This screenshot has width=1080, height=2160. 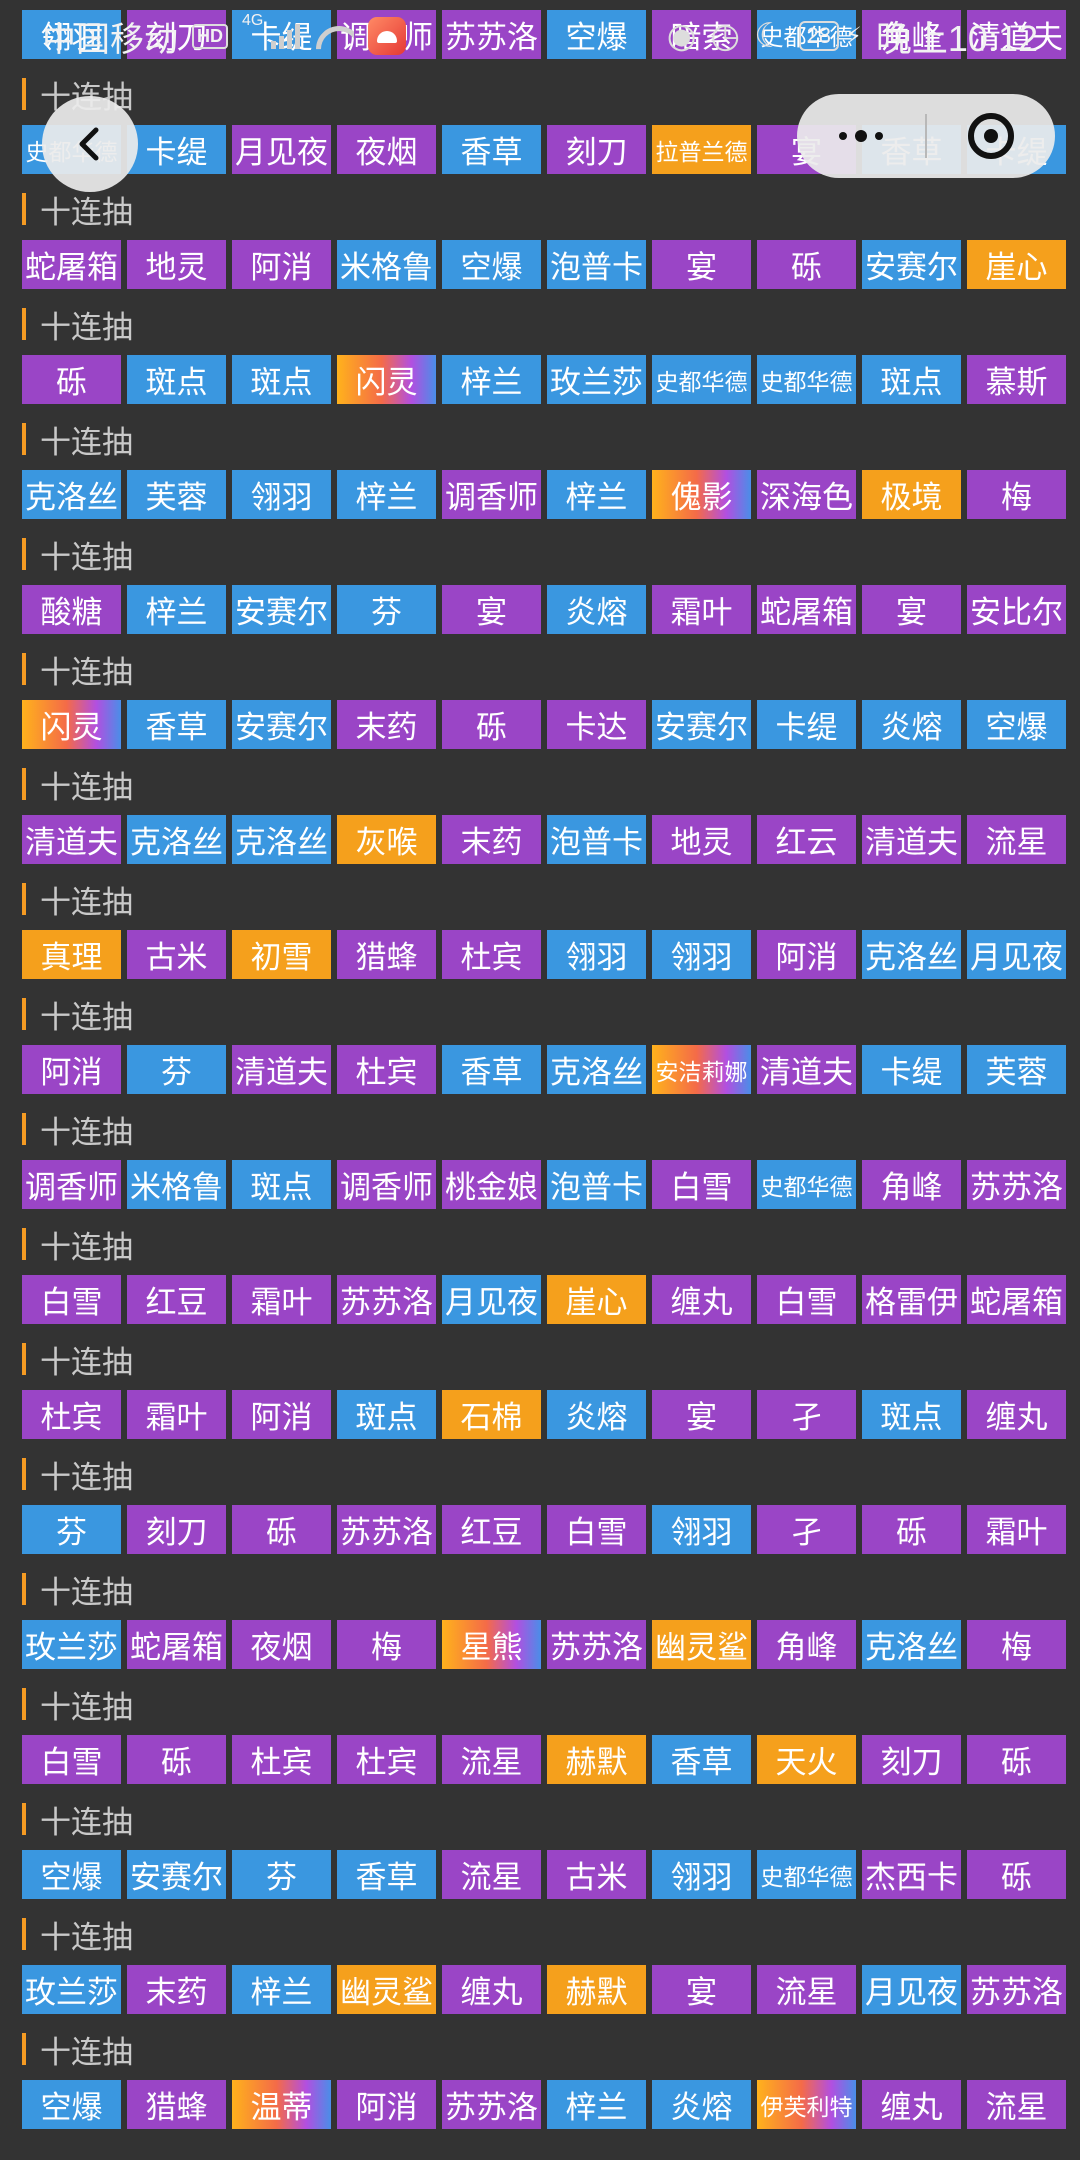 I want to click on operator-tag: 安赛尔, so click(x=281, y=724).